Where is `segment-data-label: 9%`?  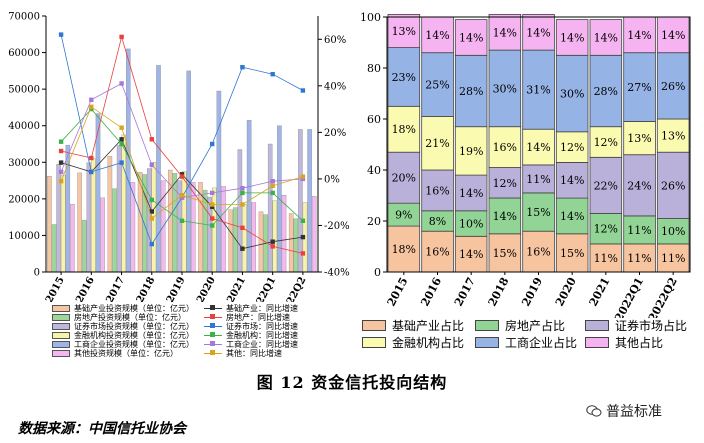
segment-data-label: 9% is located at coordinates (403, 215).